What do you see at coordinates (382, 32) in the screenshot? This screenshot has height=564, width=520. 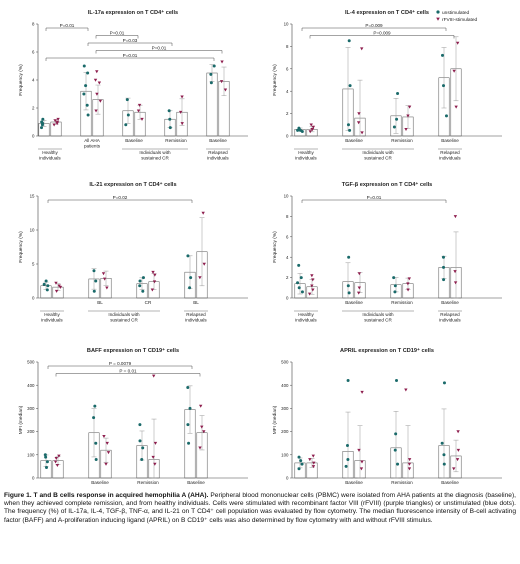 I see `p-value-label: P=0.009` at bounding box center [382, 32].